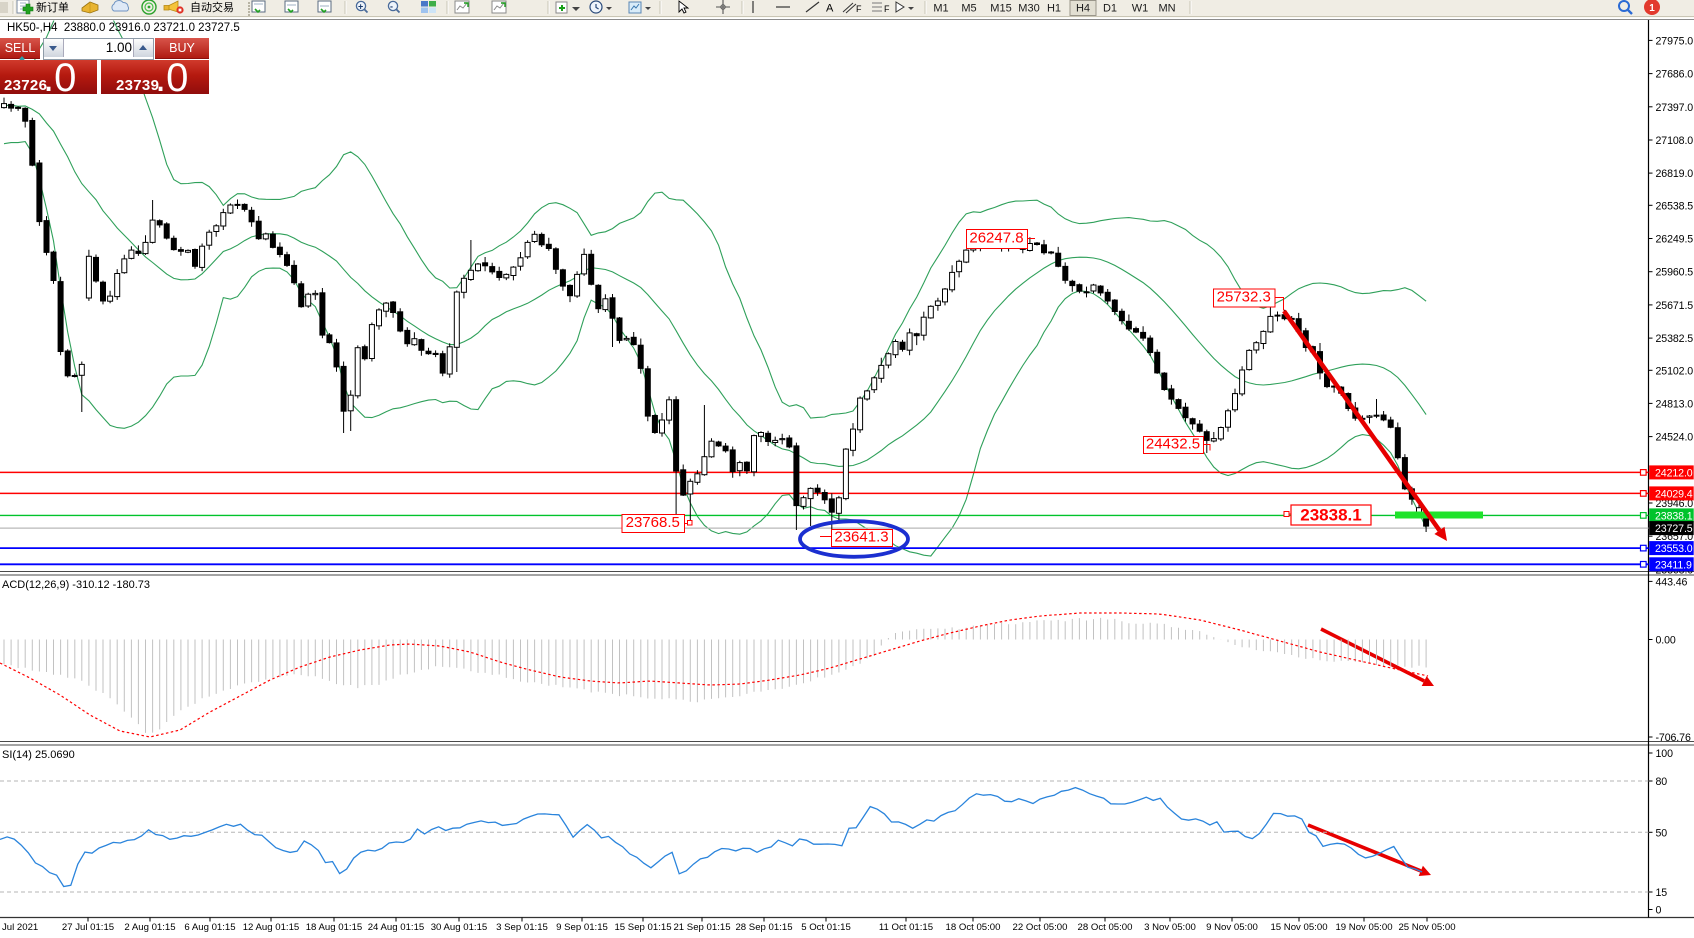  I want to click on svg-text: 24432.5, so click(1173, 444).